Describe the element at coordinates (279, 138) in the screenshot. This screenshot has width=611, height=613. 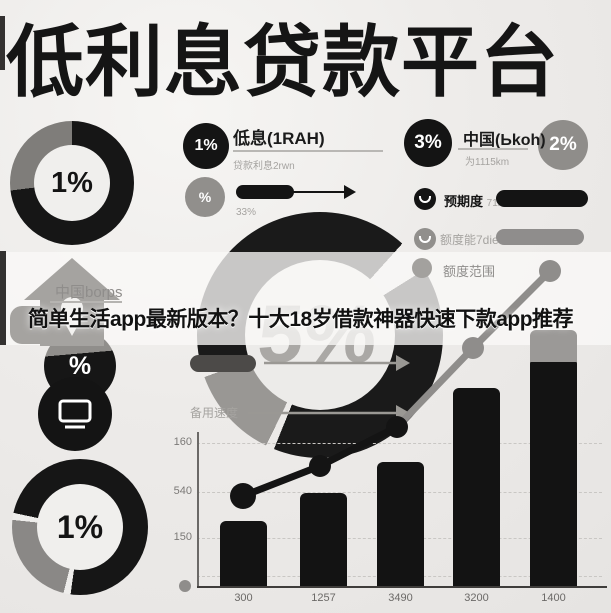
I see `low-interest-title: 低息(1RAH)` at that location.